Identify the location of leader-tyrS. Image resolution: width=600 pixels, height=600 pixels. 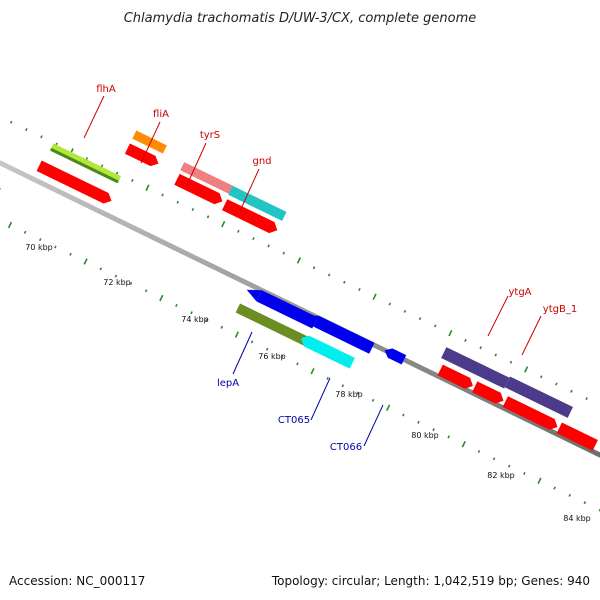
(196, 164).